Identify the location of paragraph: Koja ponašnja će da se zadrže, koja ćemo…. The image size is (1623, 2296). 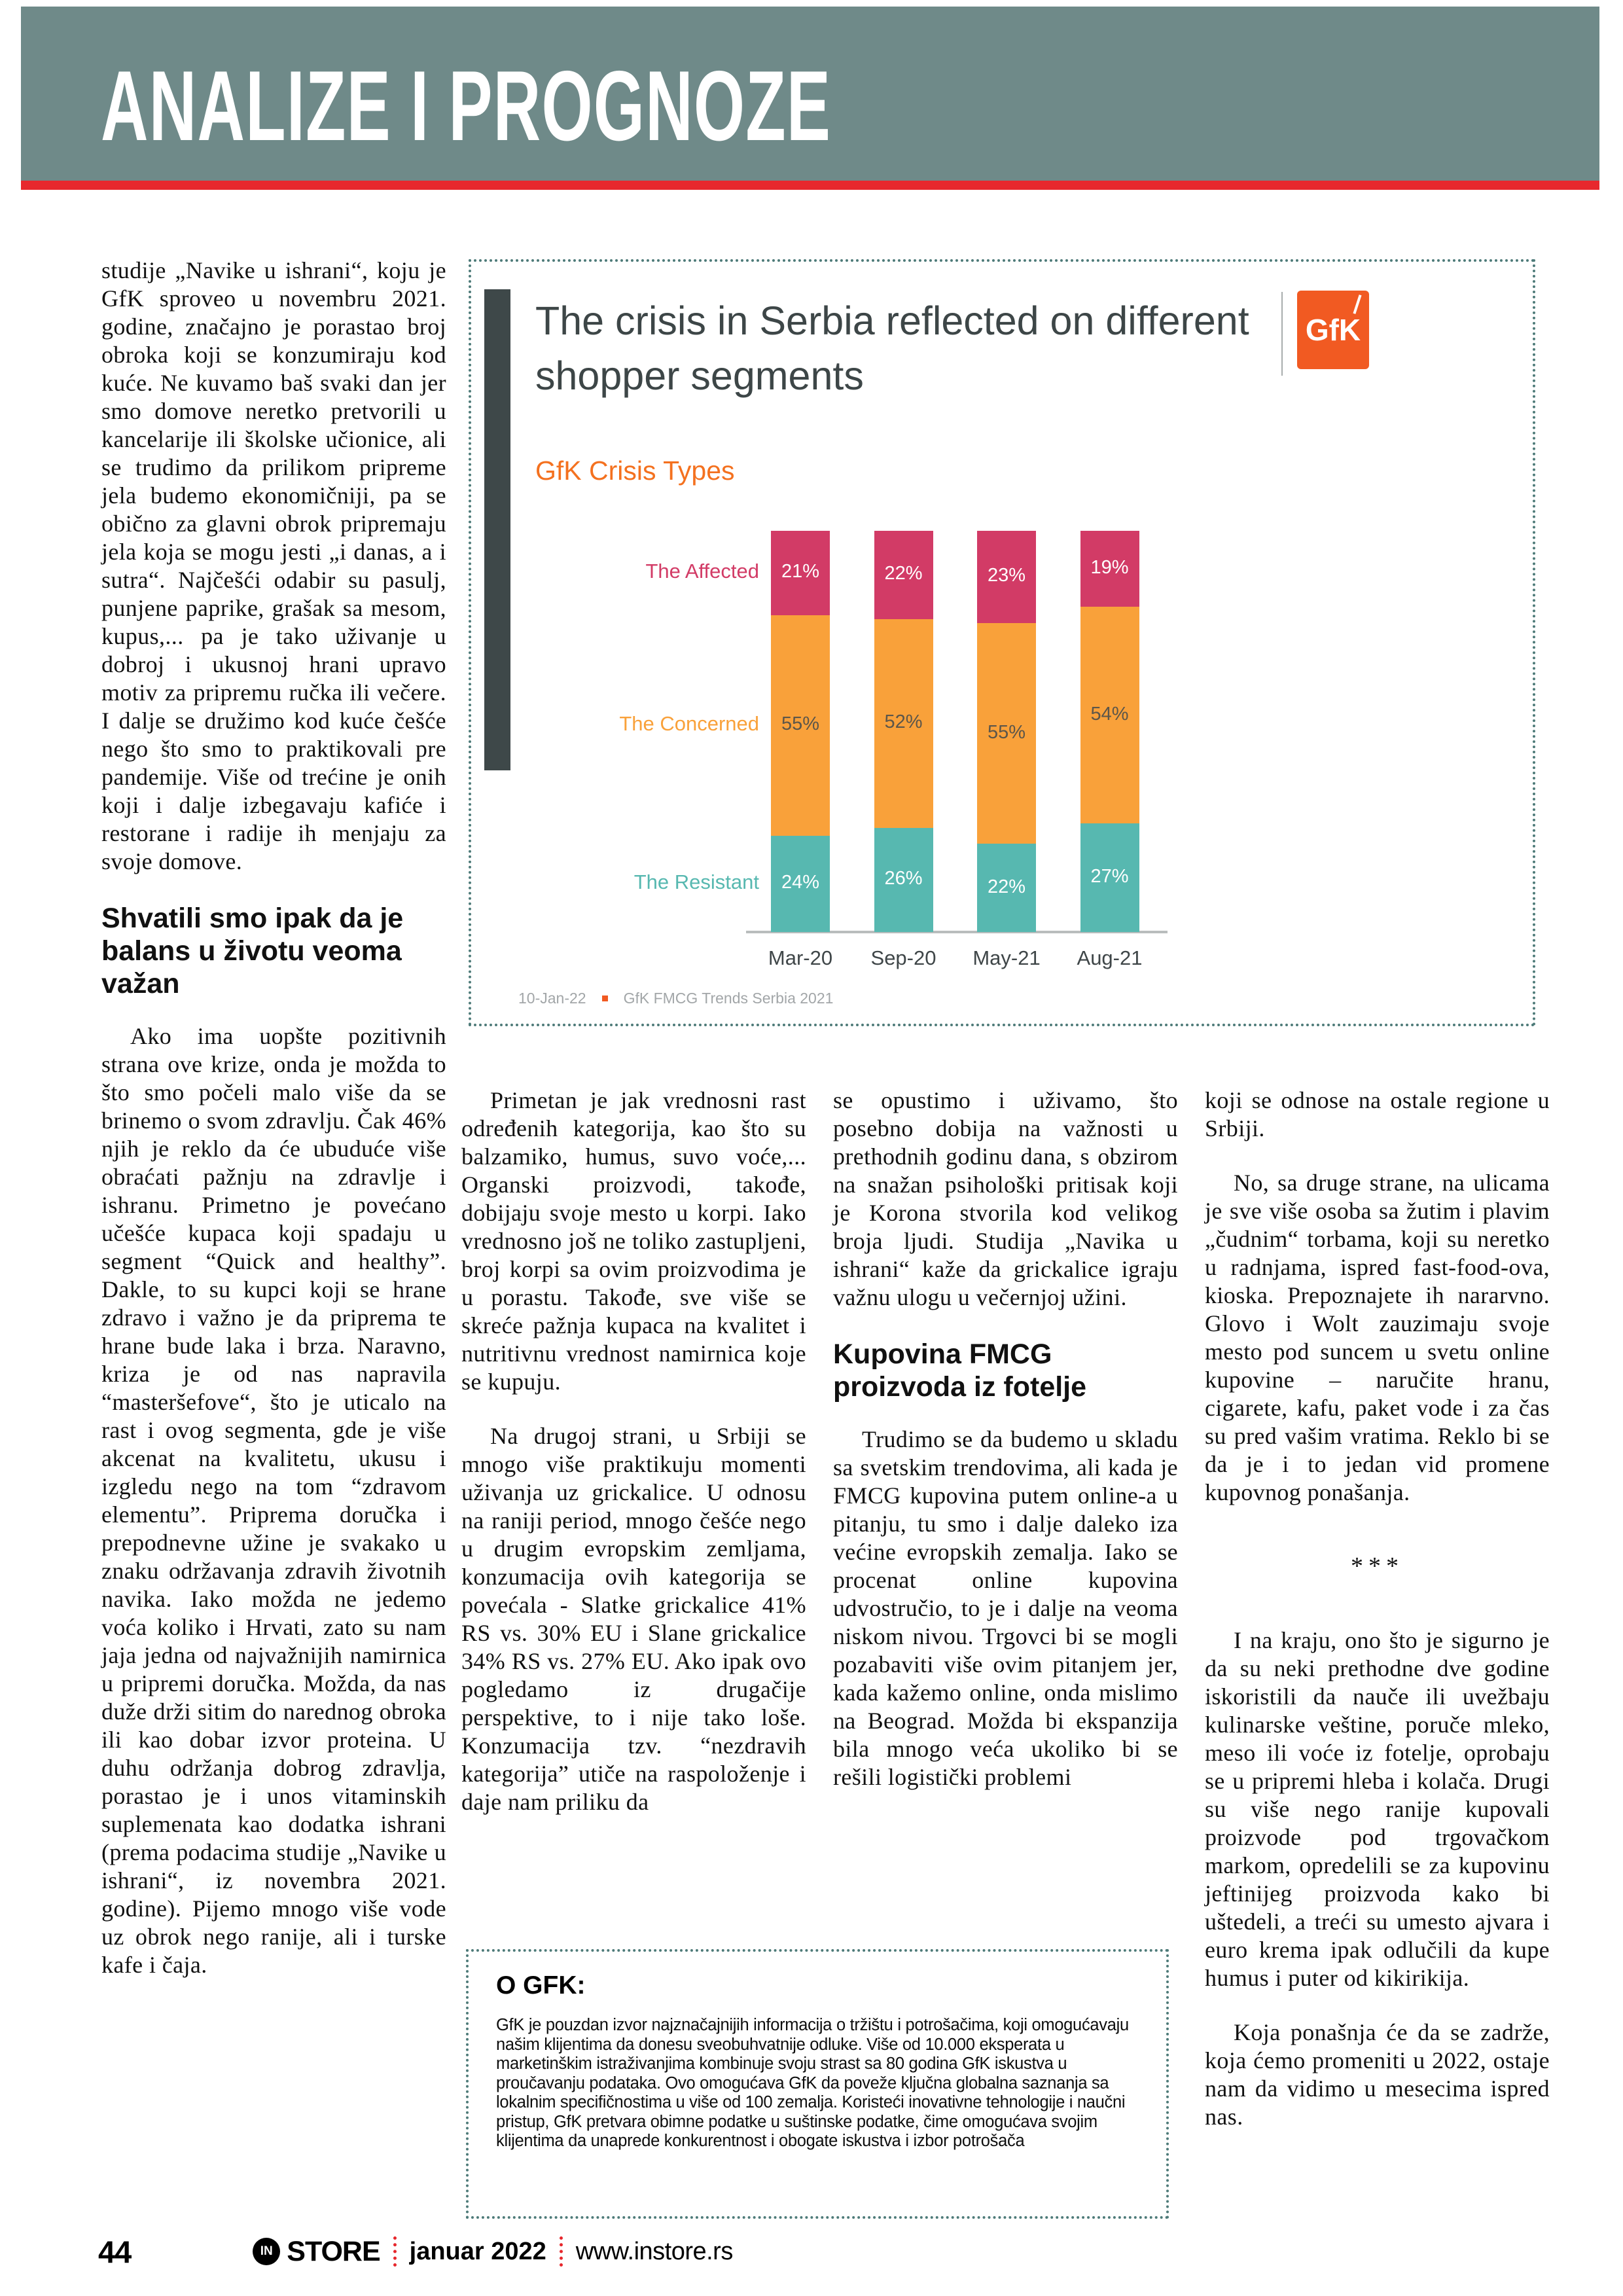
(1377, 2074).